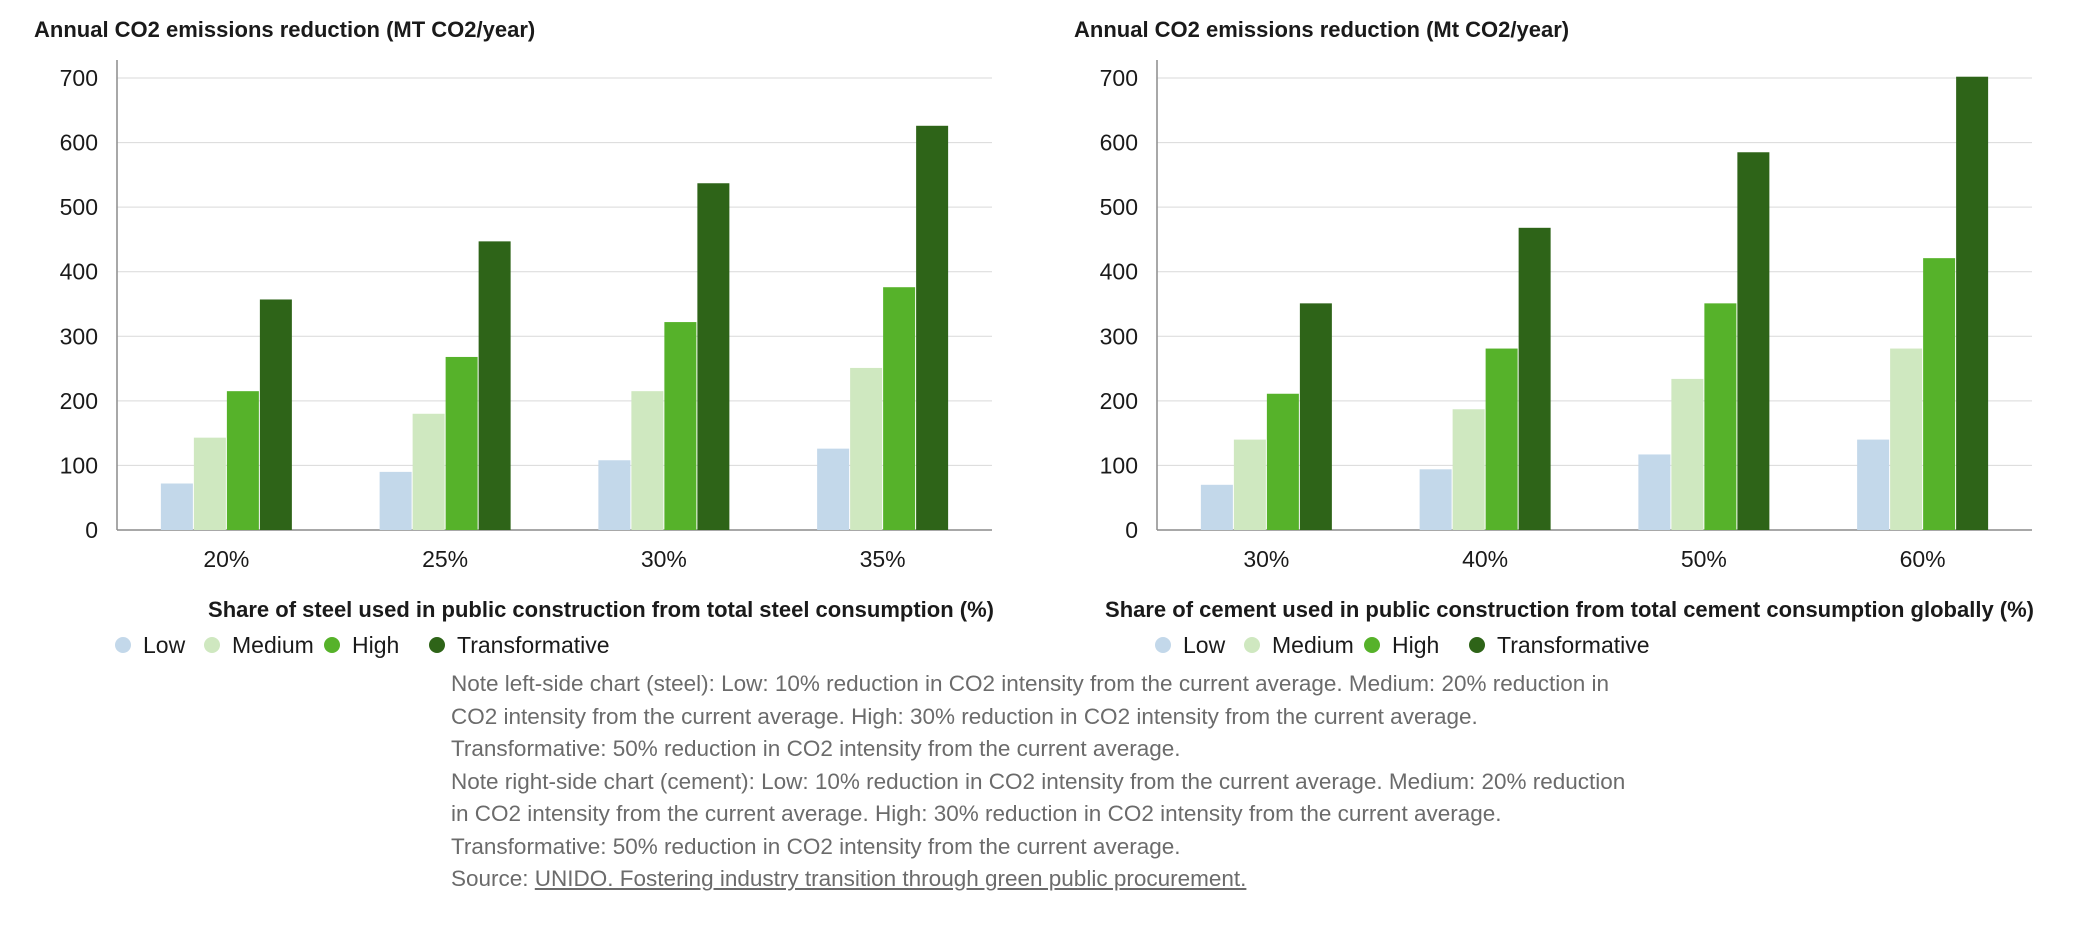  Describe the element at coordinates (1687, 454) in the screenshot. I see `bar-medium-50pct` at that location.